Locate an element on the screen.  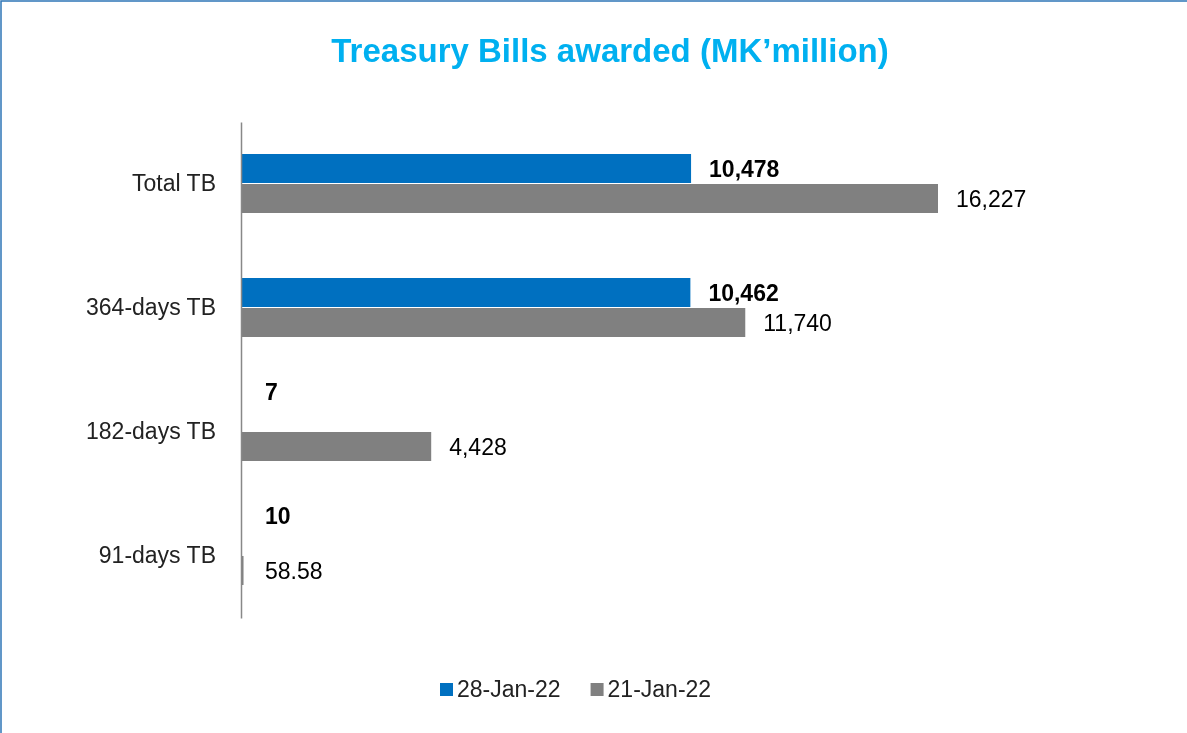
data-label: 7 is located at coordinates (271, 392).